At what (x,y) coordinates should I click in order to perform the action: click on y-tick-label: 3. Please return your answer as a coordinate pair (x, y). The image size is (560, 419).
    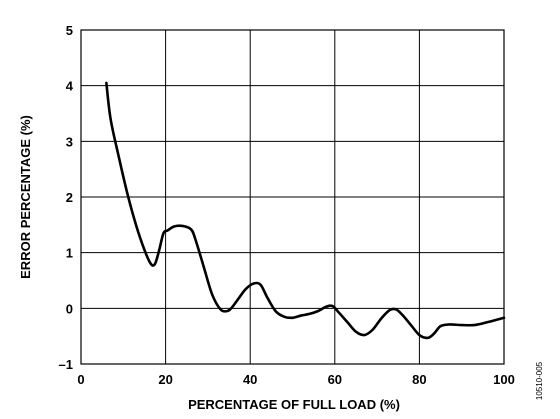
    Looking at the image, I should click on (69, 141).